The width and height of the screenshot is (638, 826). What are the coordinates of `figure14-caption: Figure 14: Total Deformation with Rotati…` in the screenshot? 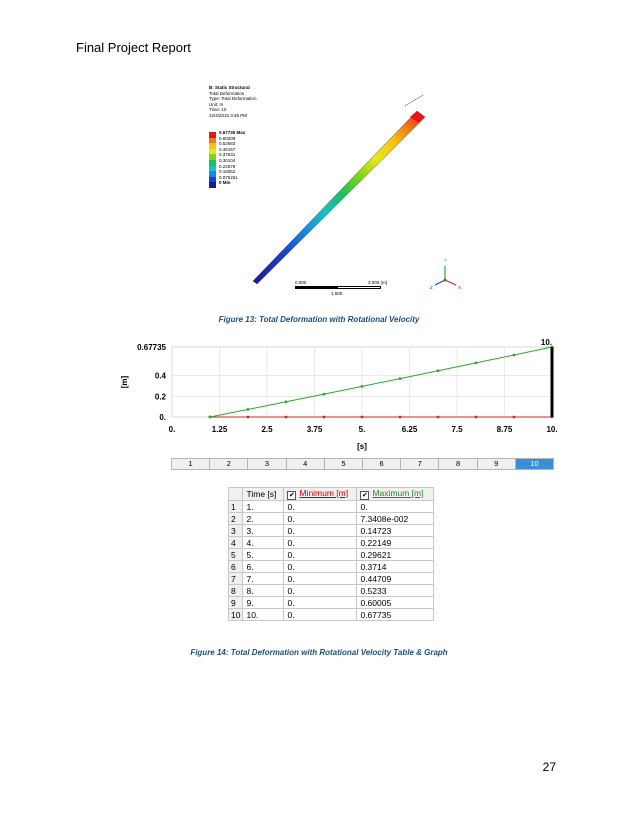 It's located at (319, 652).